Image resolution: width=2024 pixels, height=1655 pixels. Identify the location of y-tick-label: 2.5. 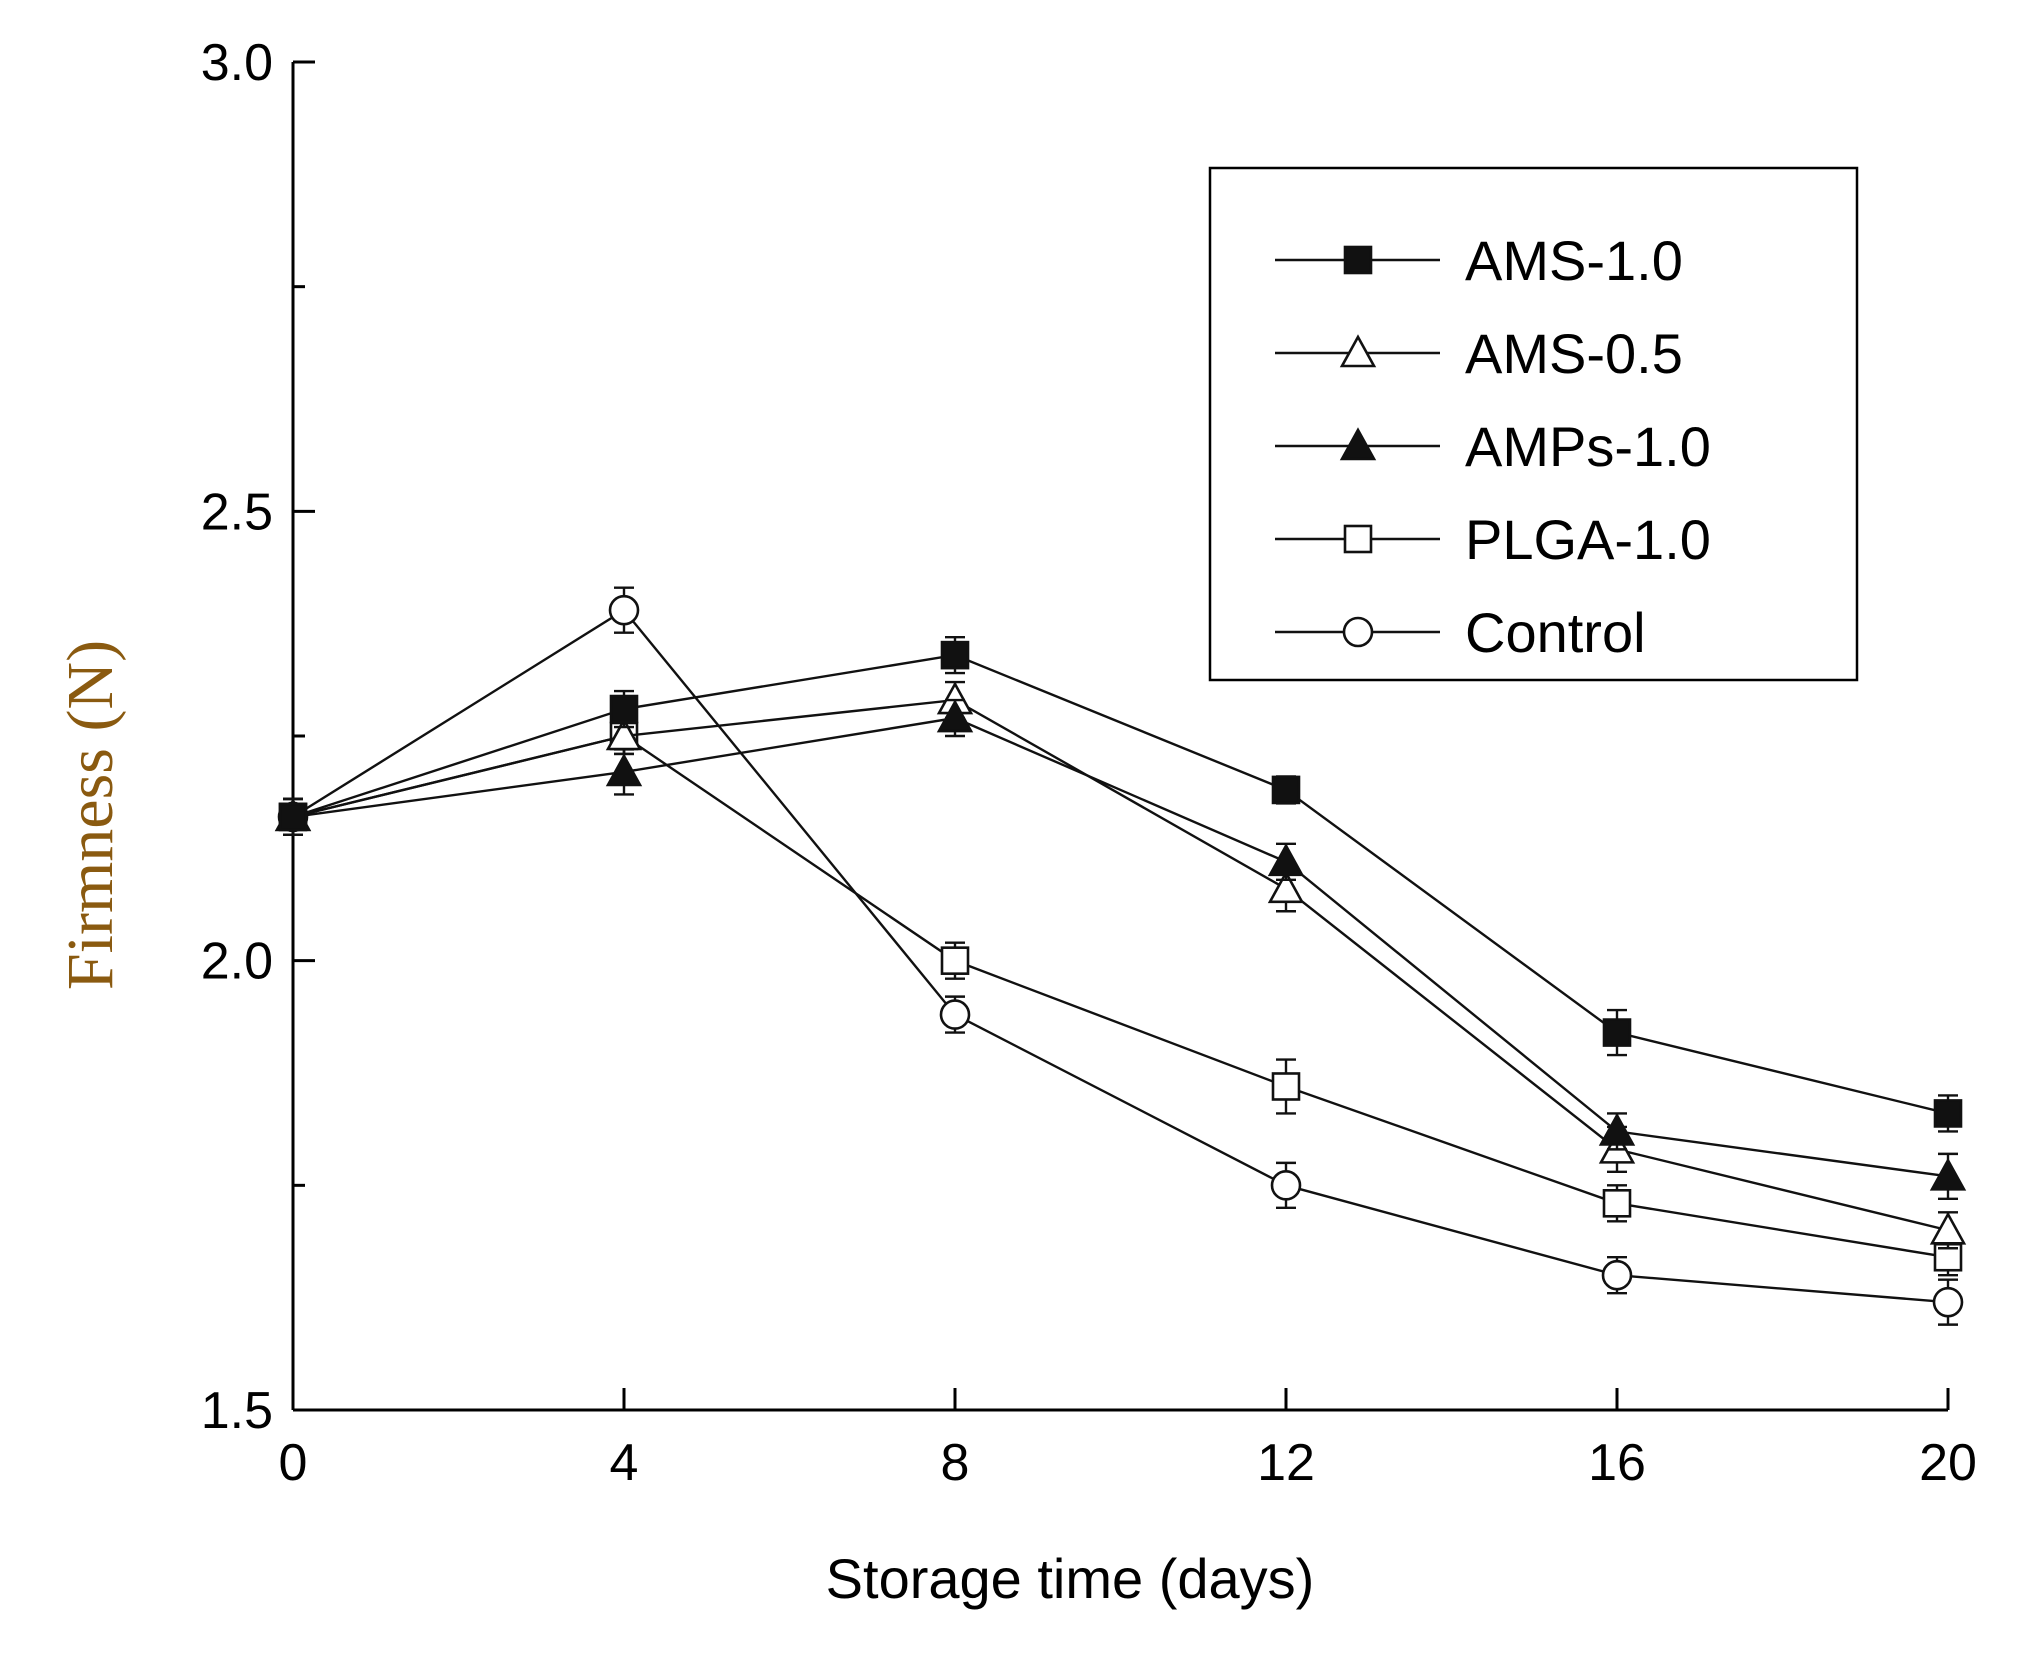
(237, 512).